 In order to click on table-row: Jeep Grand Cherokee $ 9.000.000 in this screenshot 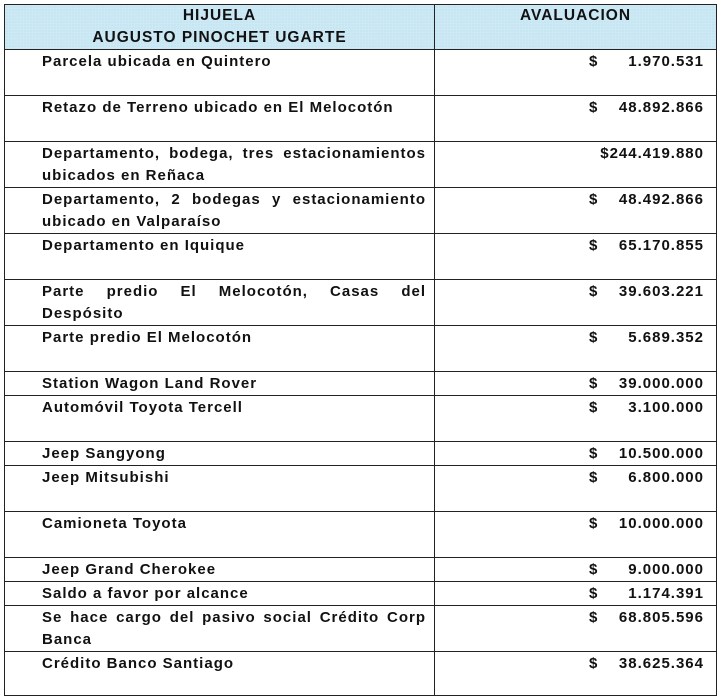, I will do `click(360, 569)`.